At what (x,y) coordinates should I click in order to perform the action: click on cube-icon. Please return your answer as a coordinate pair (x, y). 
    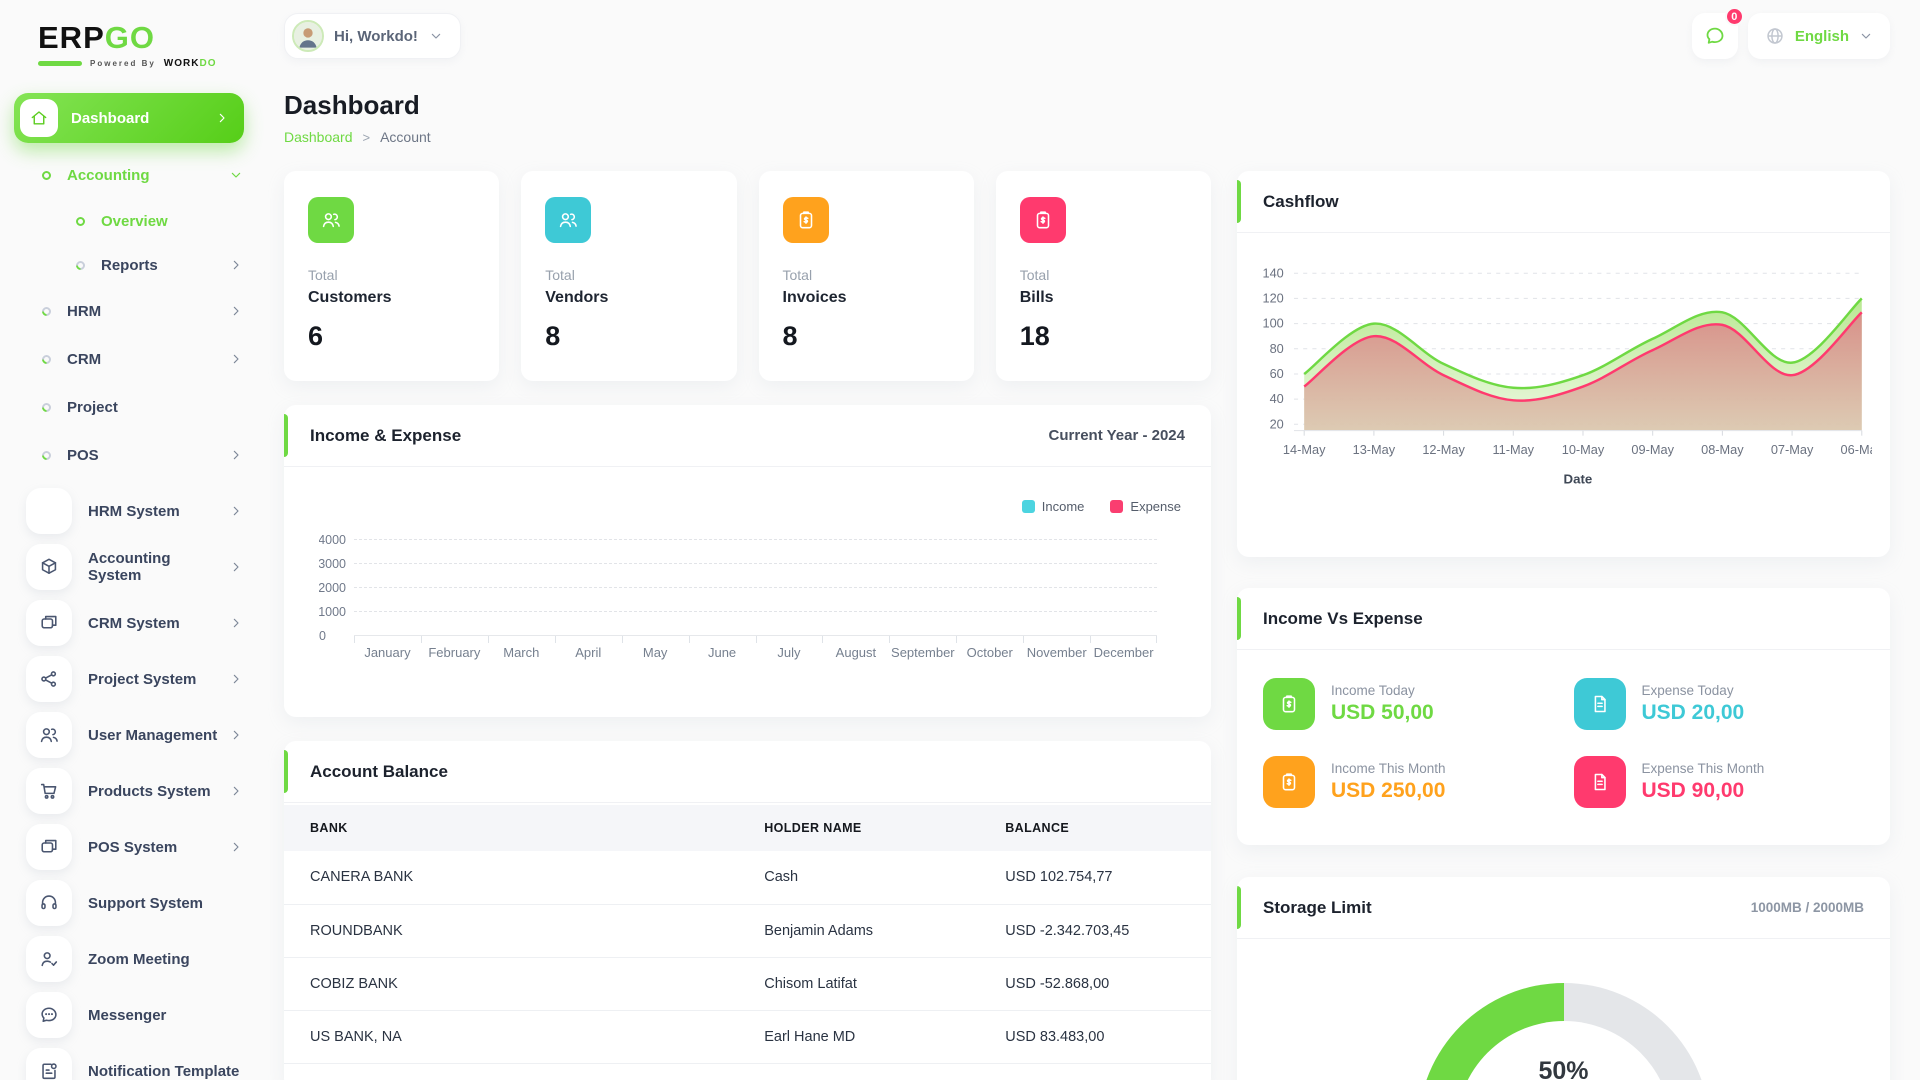
    Looking at the image, I should click on (49, 567).